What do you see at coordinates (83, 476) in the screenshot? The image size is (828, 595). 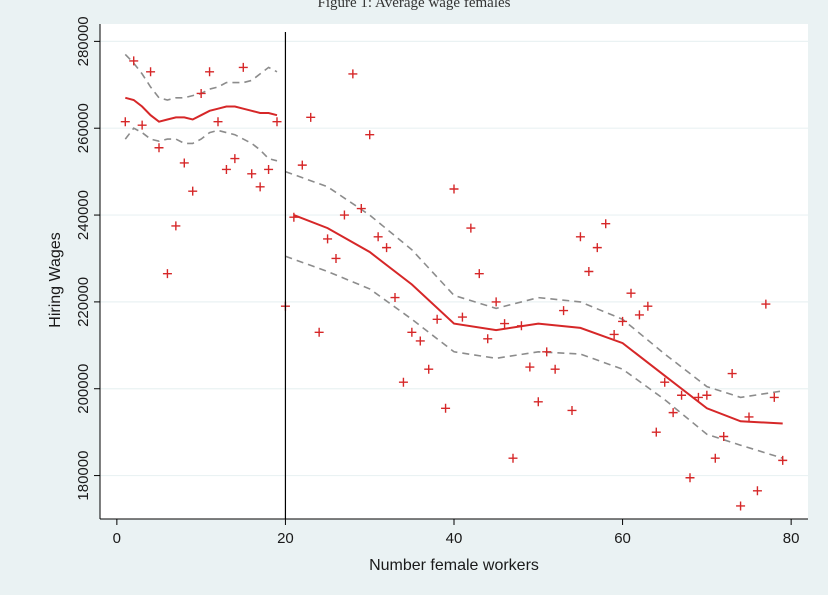 I see `y-tick-label: 180000` at bounding box center [83, 476].